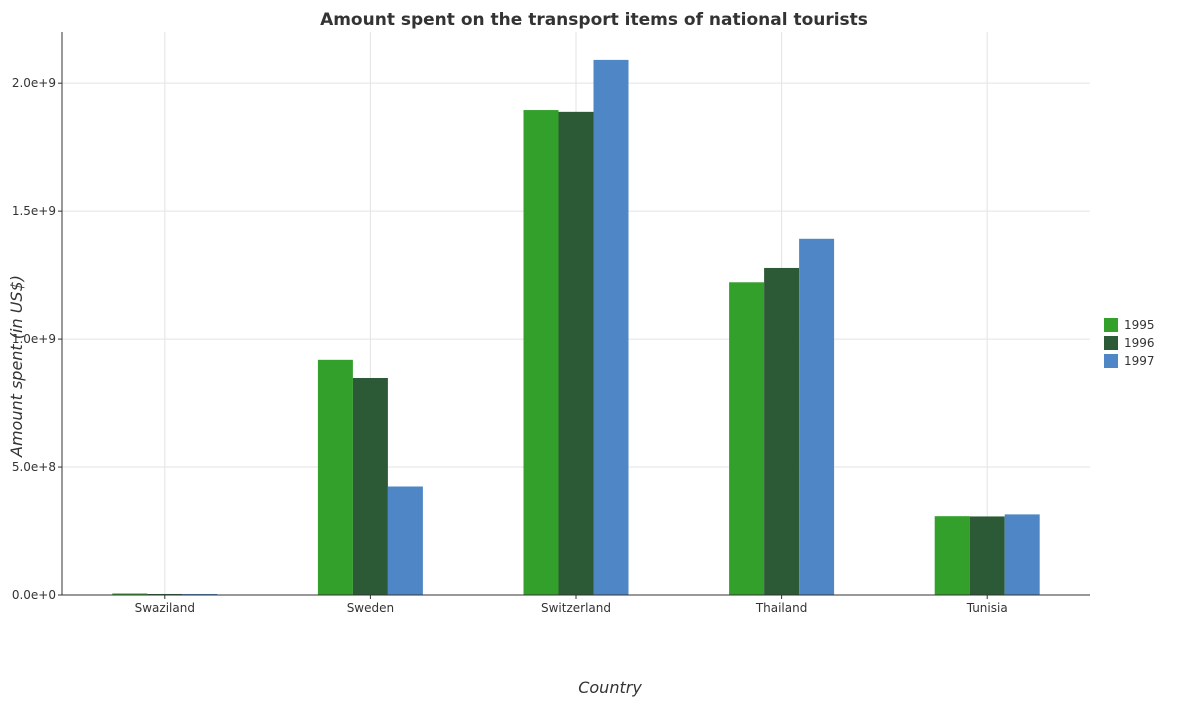 The width and height of the screenshot is (1188, 704). I want to click on x-tick-label: Swaziland, so click(165, 608).